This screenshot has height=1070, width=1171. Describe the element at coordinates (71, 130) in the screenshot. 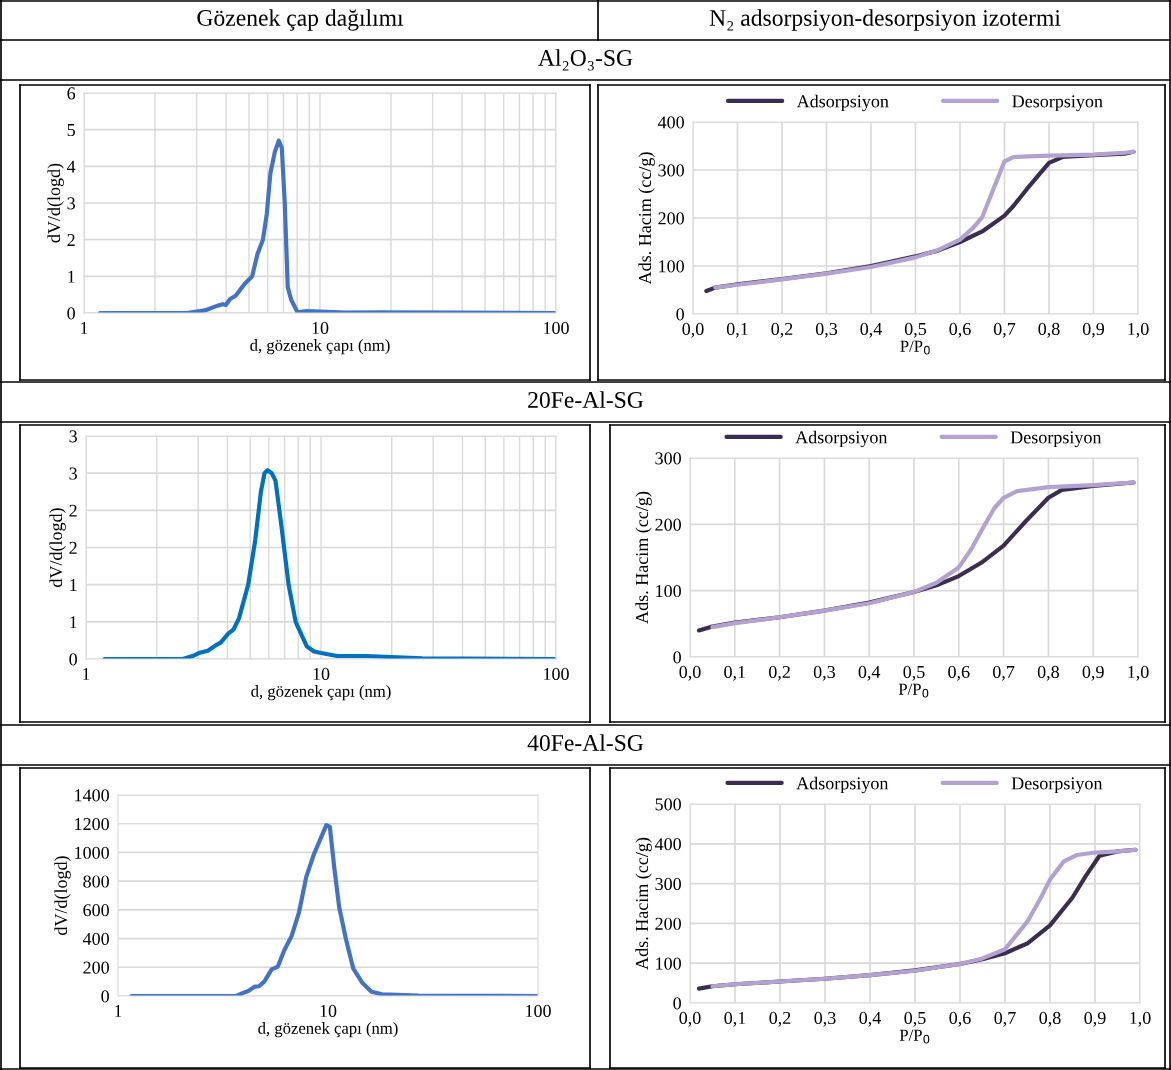

I see `y-tick-label: 5` at that location.